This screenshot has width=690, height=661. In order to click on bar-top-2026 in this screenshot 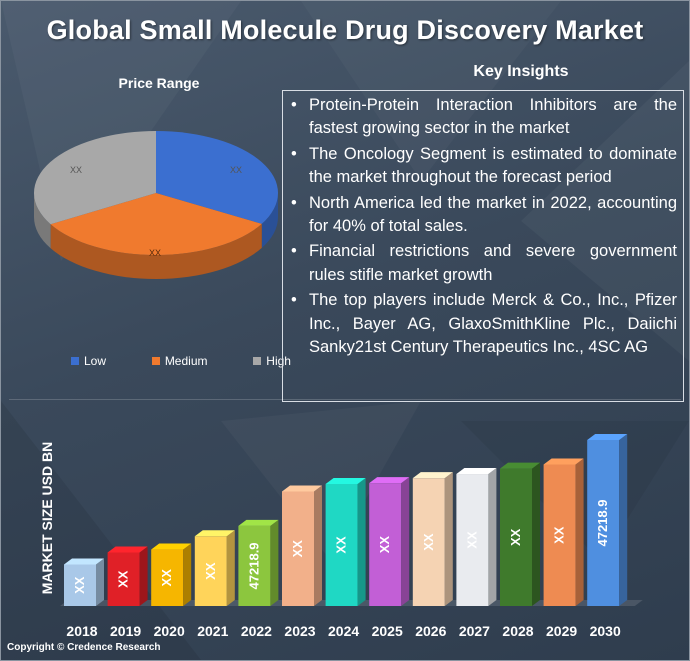, I will do `click(432, 475)`.